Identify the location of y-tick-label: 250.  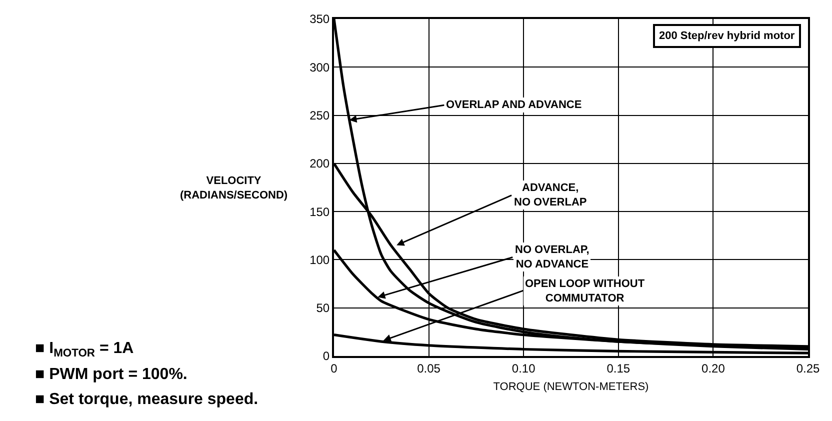
(320, 115).